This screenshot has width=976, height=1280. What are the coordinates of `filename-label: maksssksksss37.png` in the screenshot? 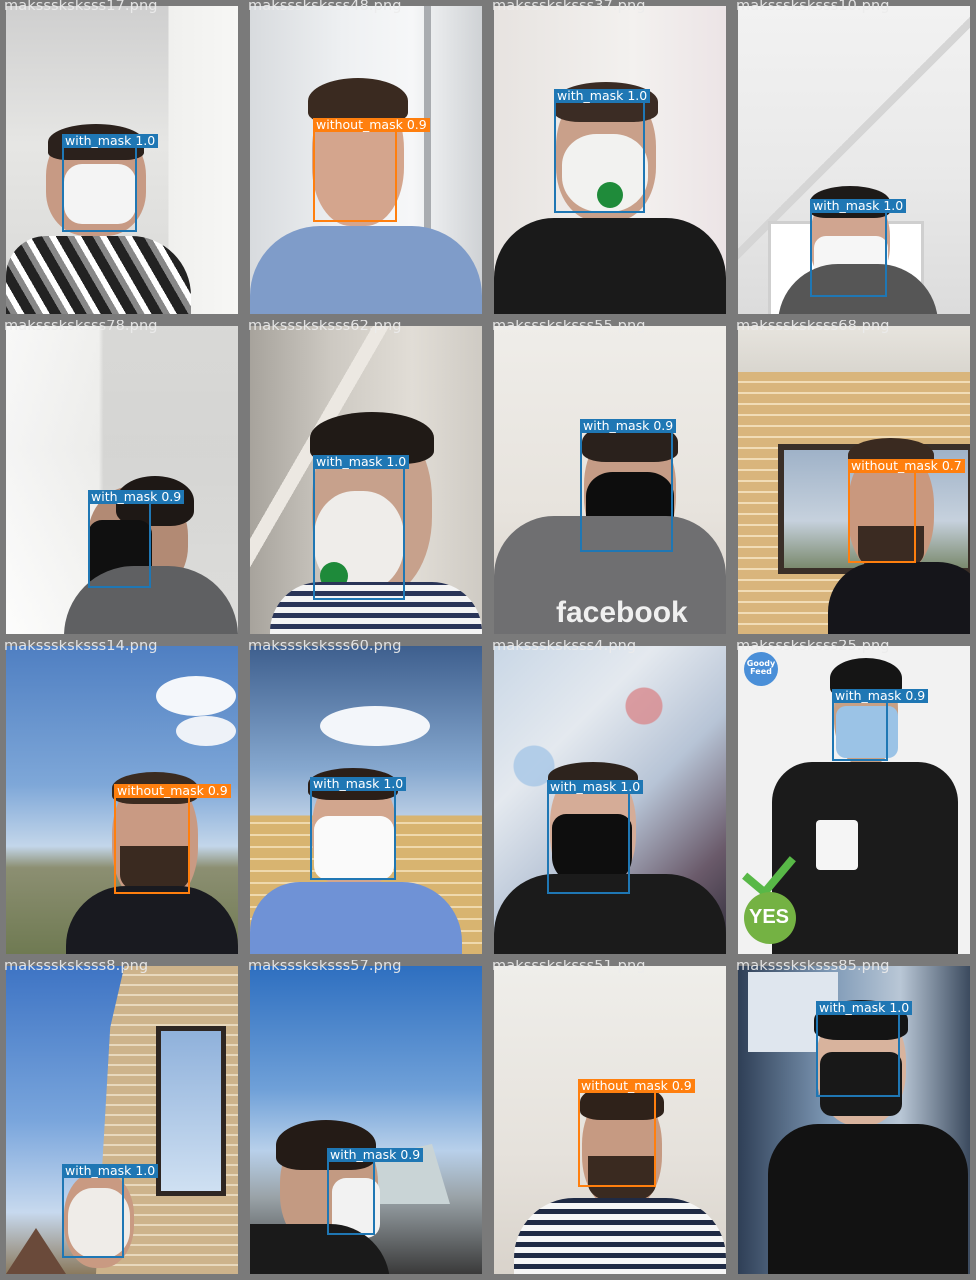 It's located at (569, 7).